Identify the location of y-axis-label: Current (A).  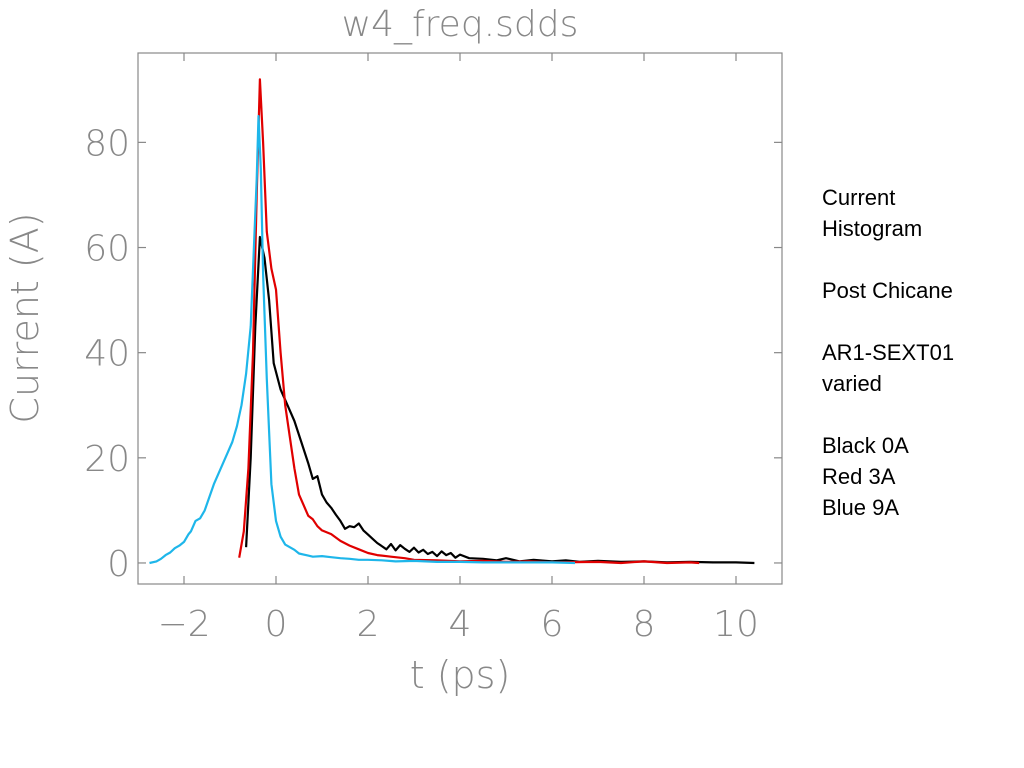
(25, 317).